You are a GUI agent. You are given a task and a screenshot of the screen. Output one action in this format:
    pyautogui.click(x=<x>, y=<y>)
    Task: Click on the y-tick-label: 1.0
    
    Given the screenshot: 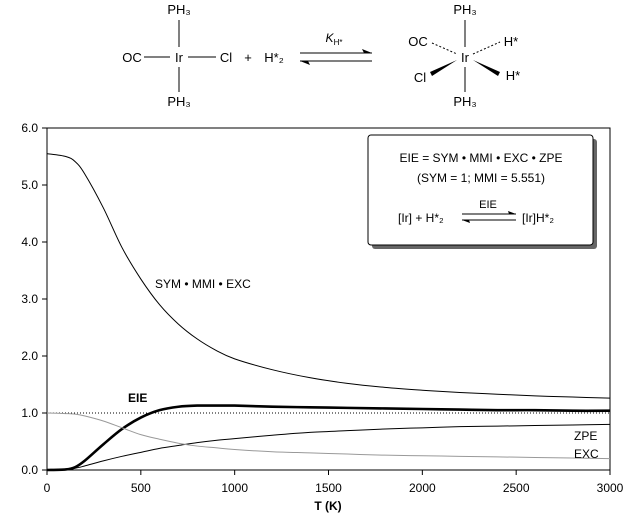 What is the action you would take?
    pyautogui.click(x=29, y=413)
    